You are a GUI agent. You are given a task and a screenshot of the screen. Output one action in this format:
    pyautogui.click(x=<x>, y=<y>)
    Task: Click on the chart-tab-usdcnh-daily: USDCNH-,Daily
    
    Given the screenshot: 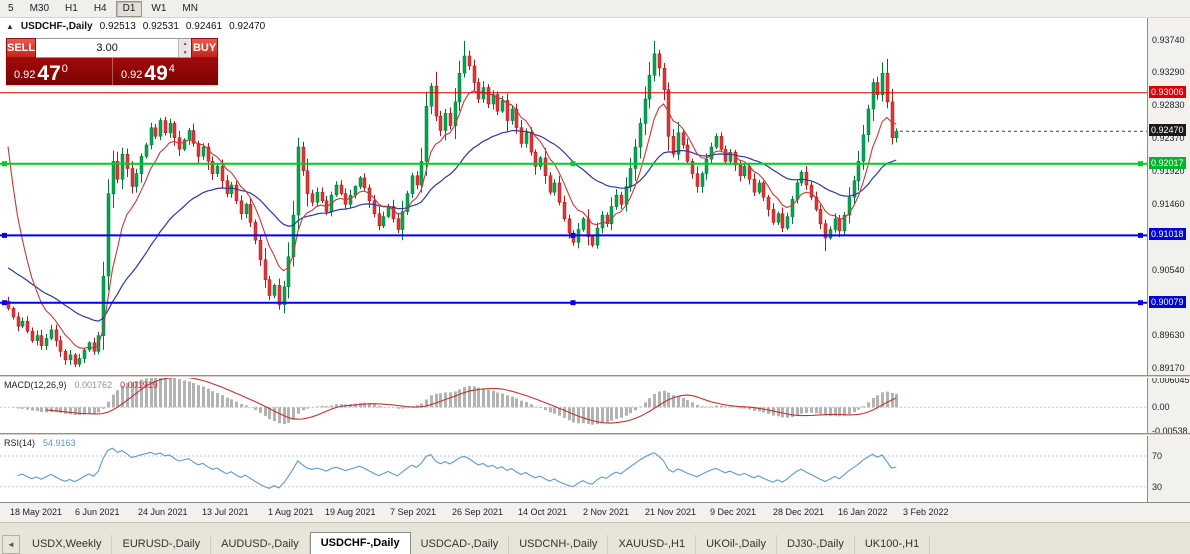 What is the action you would take?
    pyautogui.click(x=559, y=544)
    